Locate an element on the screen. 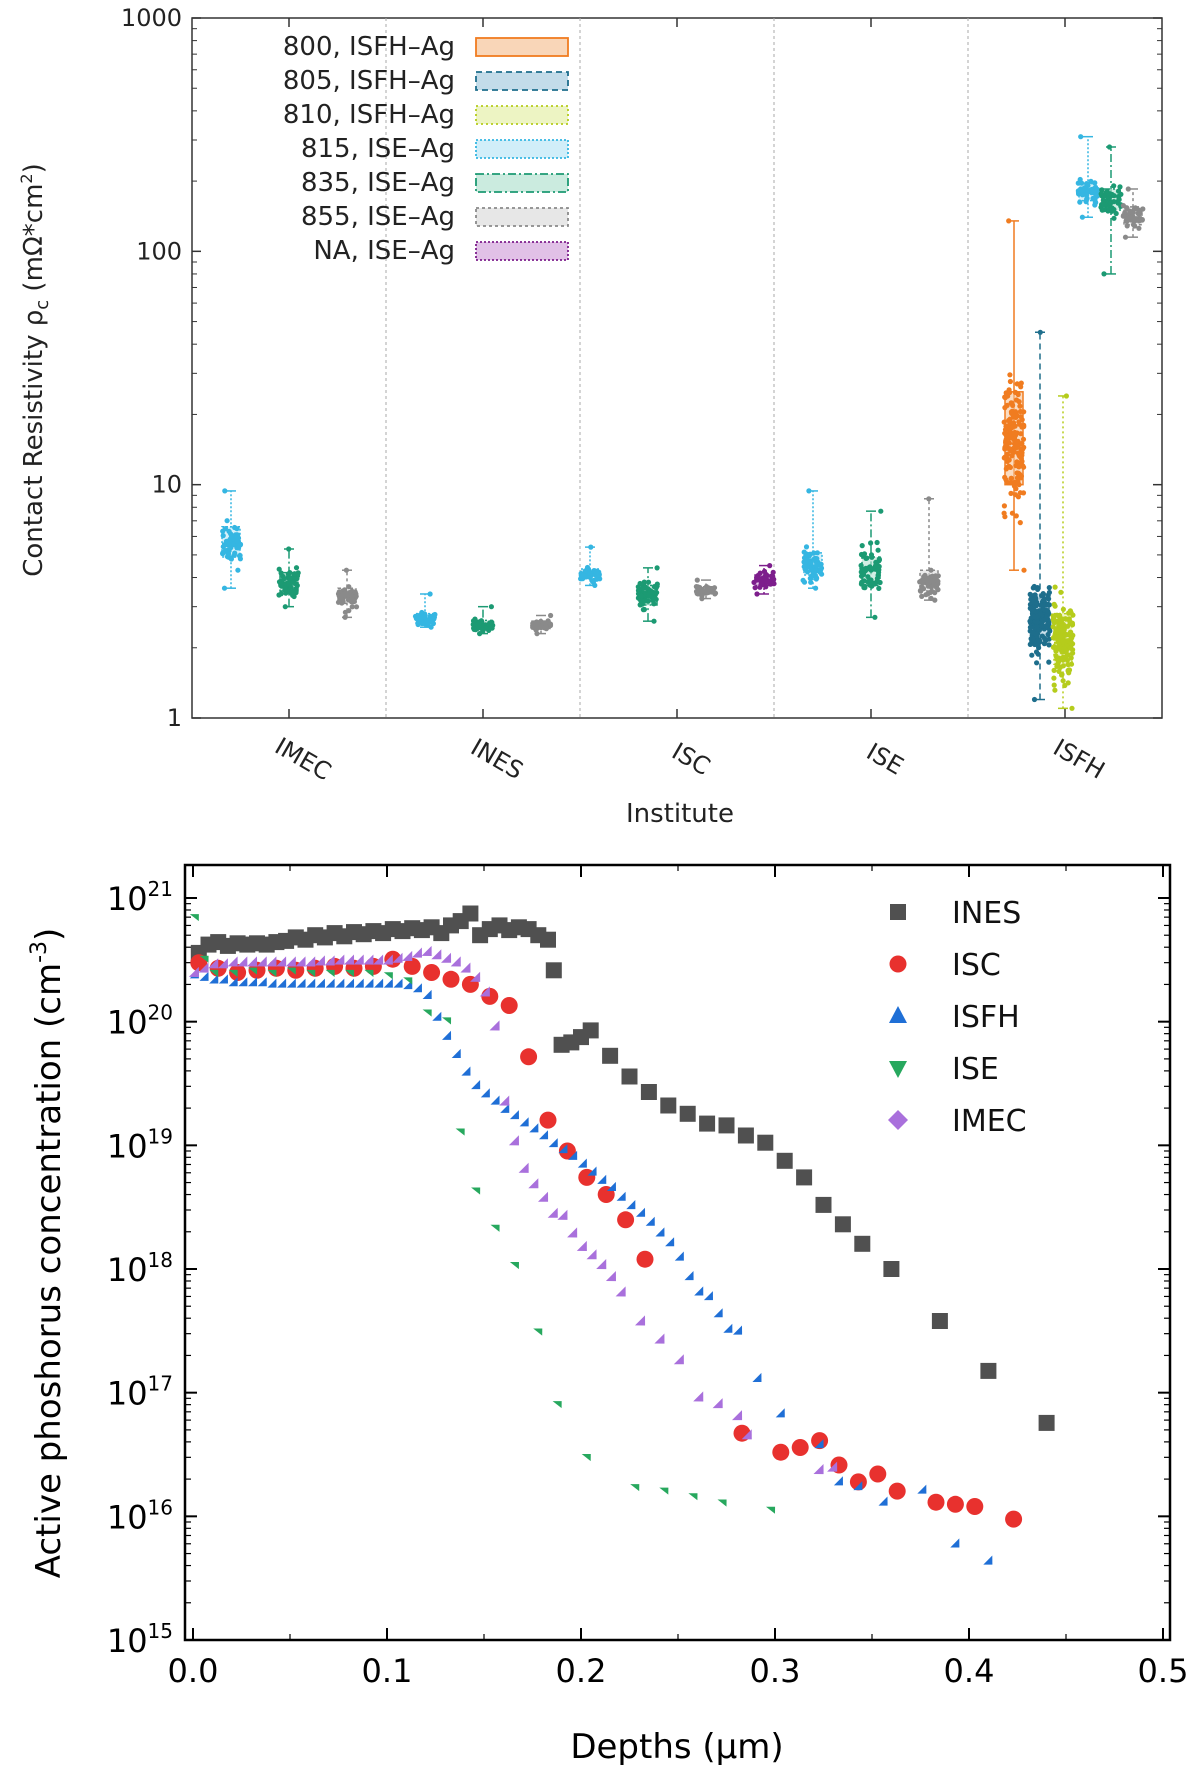  legend-marker-ines is located at coordinates (898, 912).